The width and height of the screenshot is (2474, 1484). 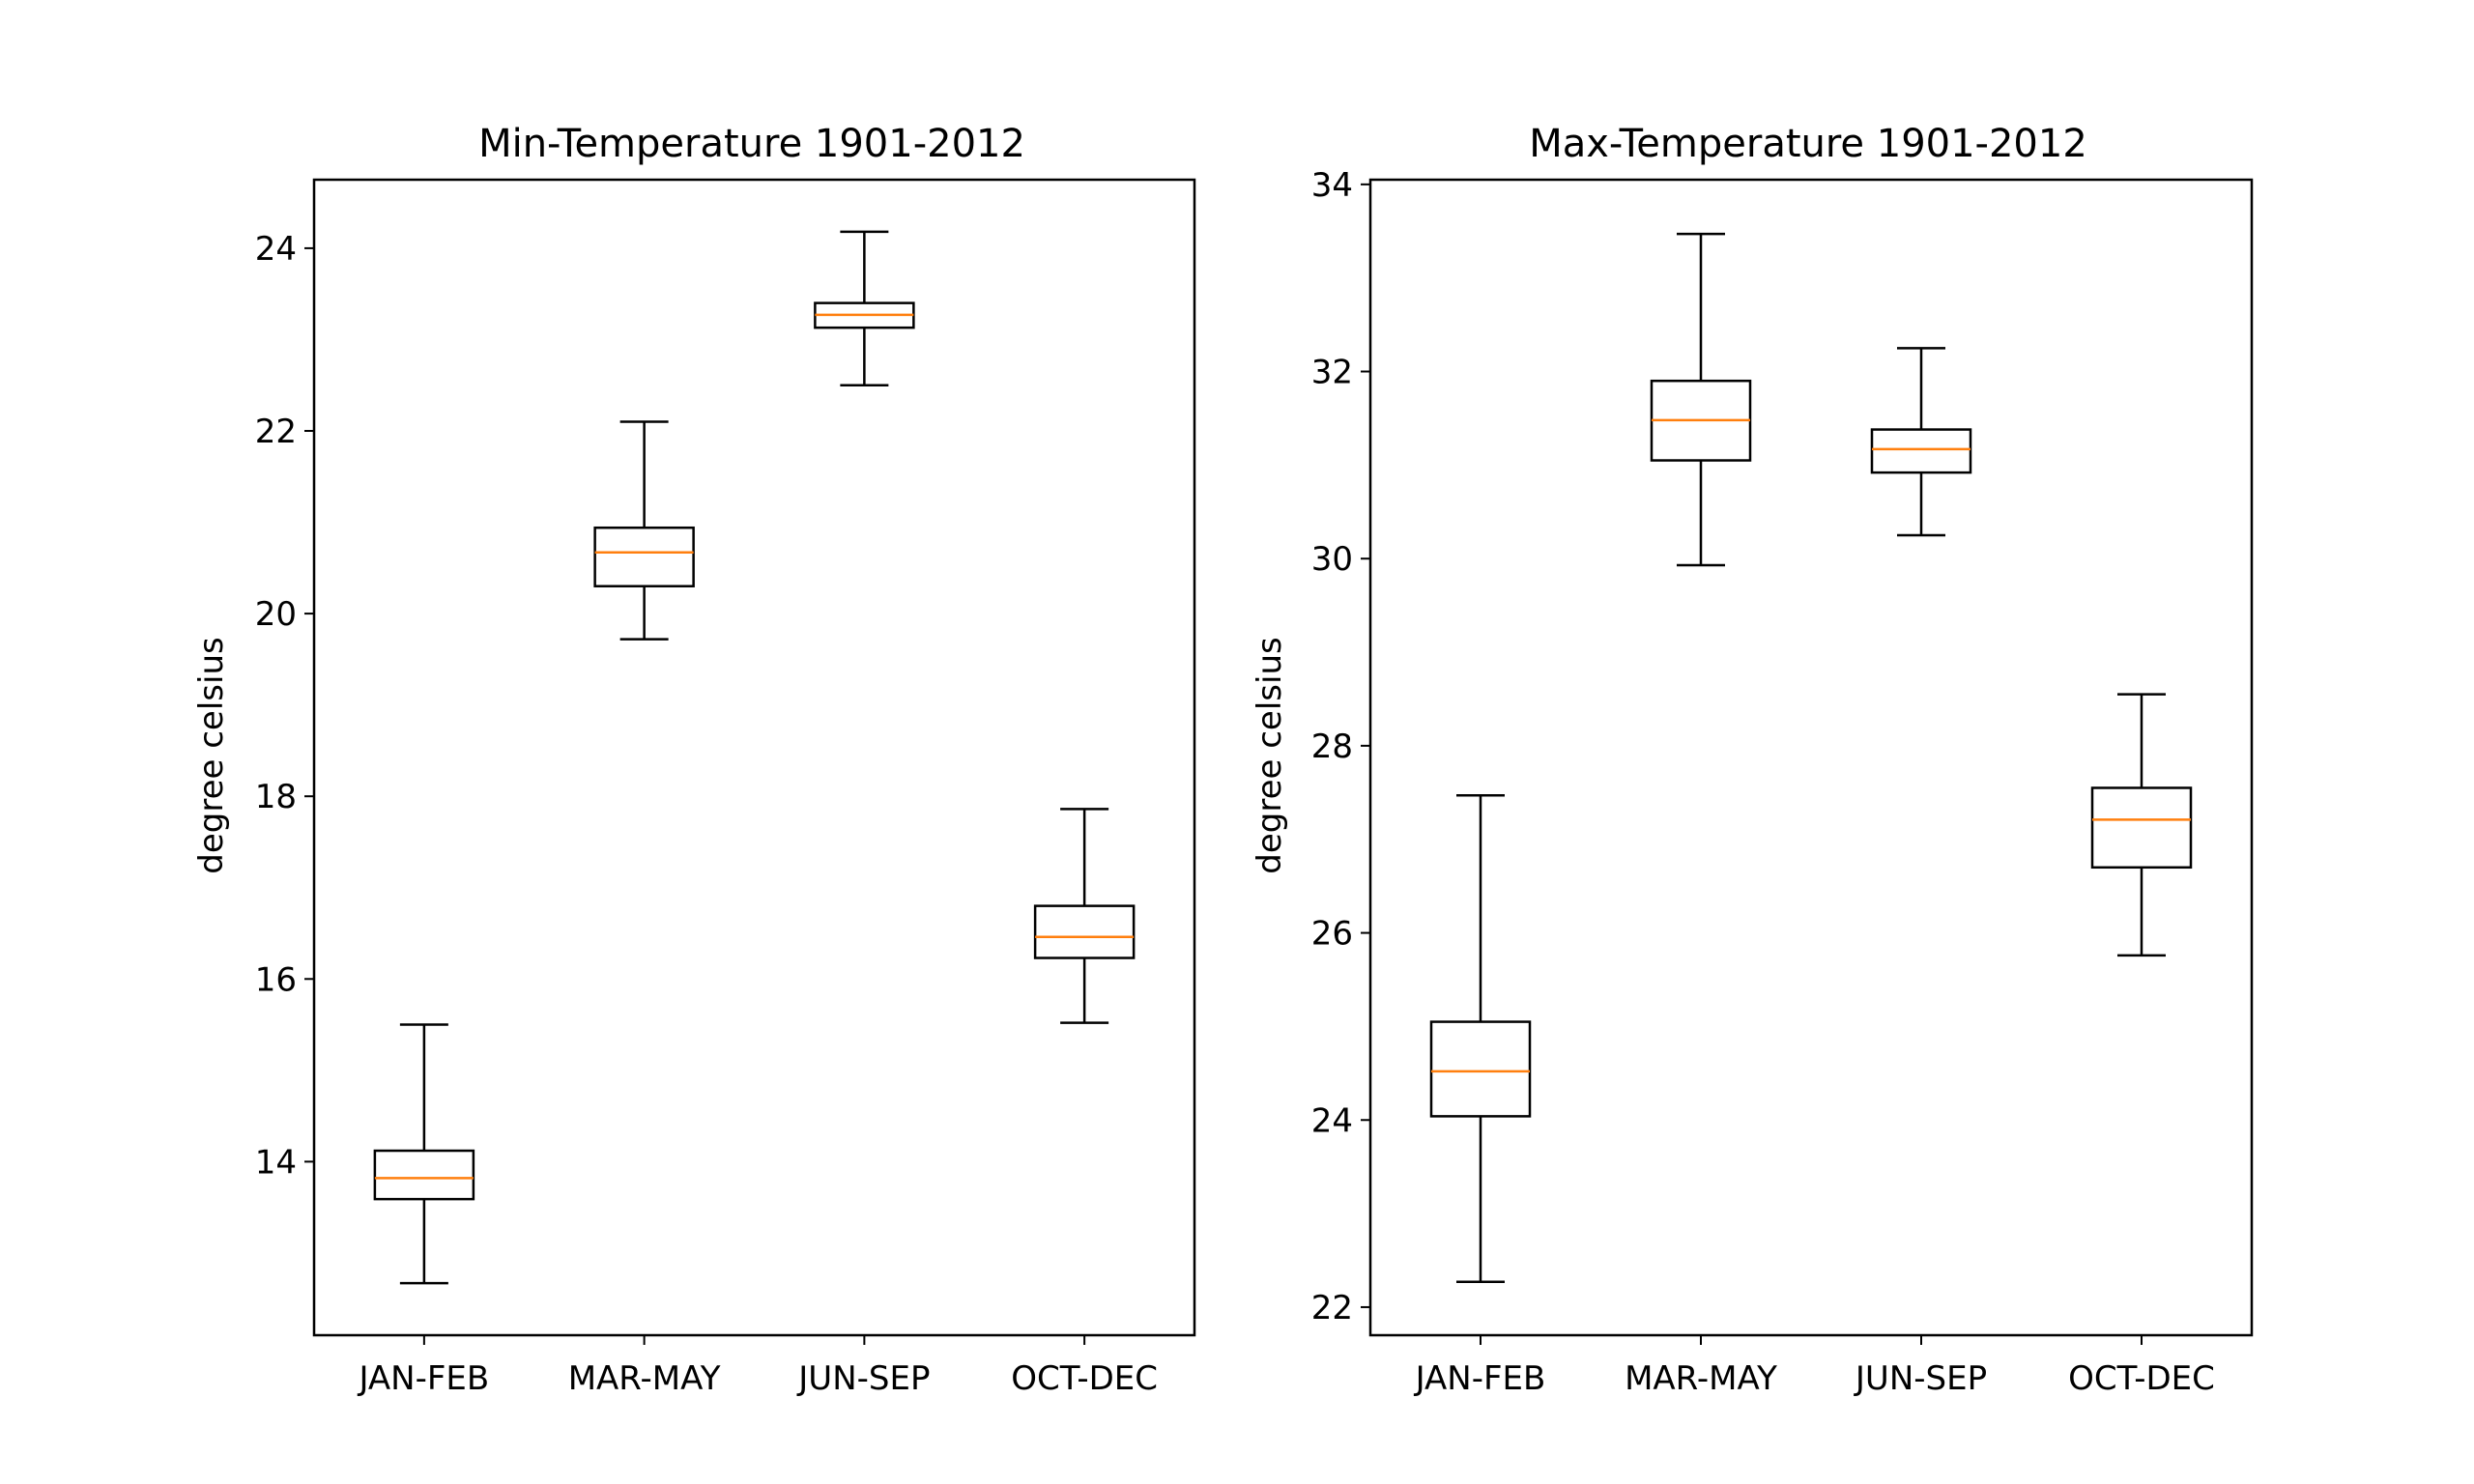 What do you see at coordinates (1084, 1379) in the screenshot?
I see `min-temperature-x-tick-label: OCT-DEC` at bounding box center [1084, 1379].